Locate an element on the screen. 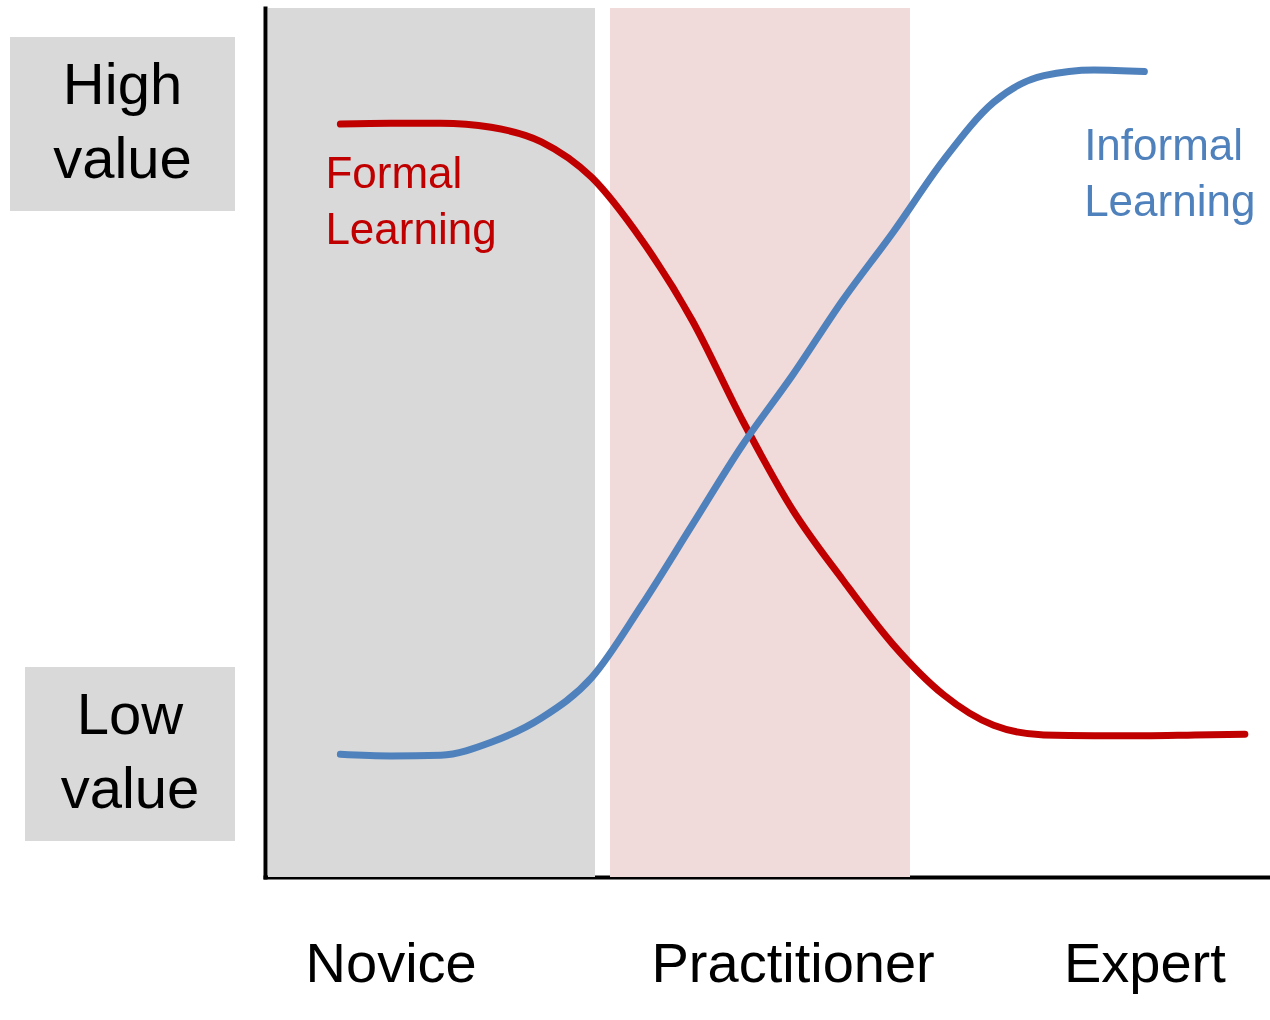  x-tick-label: Practitioner is located at coordinates (793, 962).